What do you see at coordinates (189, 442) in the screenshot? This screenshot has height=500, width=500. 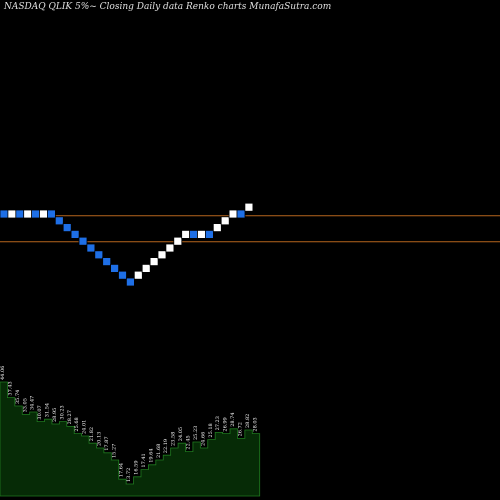 I see `volume-label: 22.45` at bounding box center [189, 442].